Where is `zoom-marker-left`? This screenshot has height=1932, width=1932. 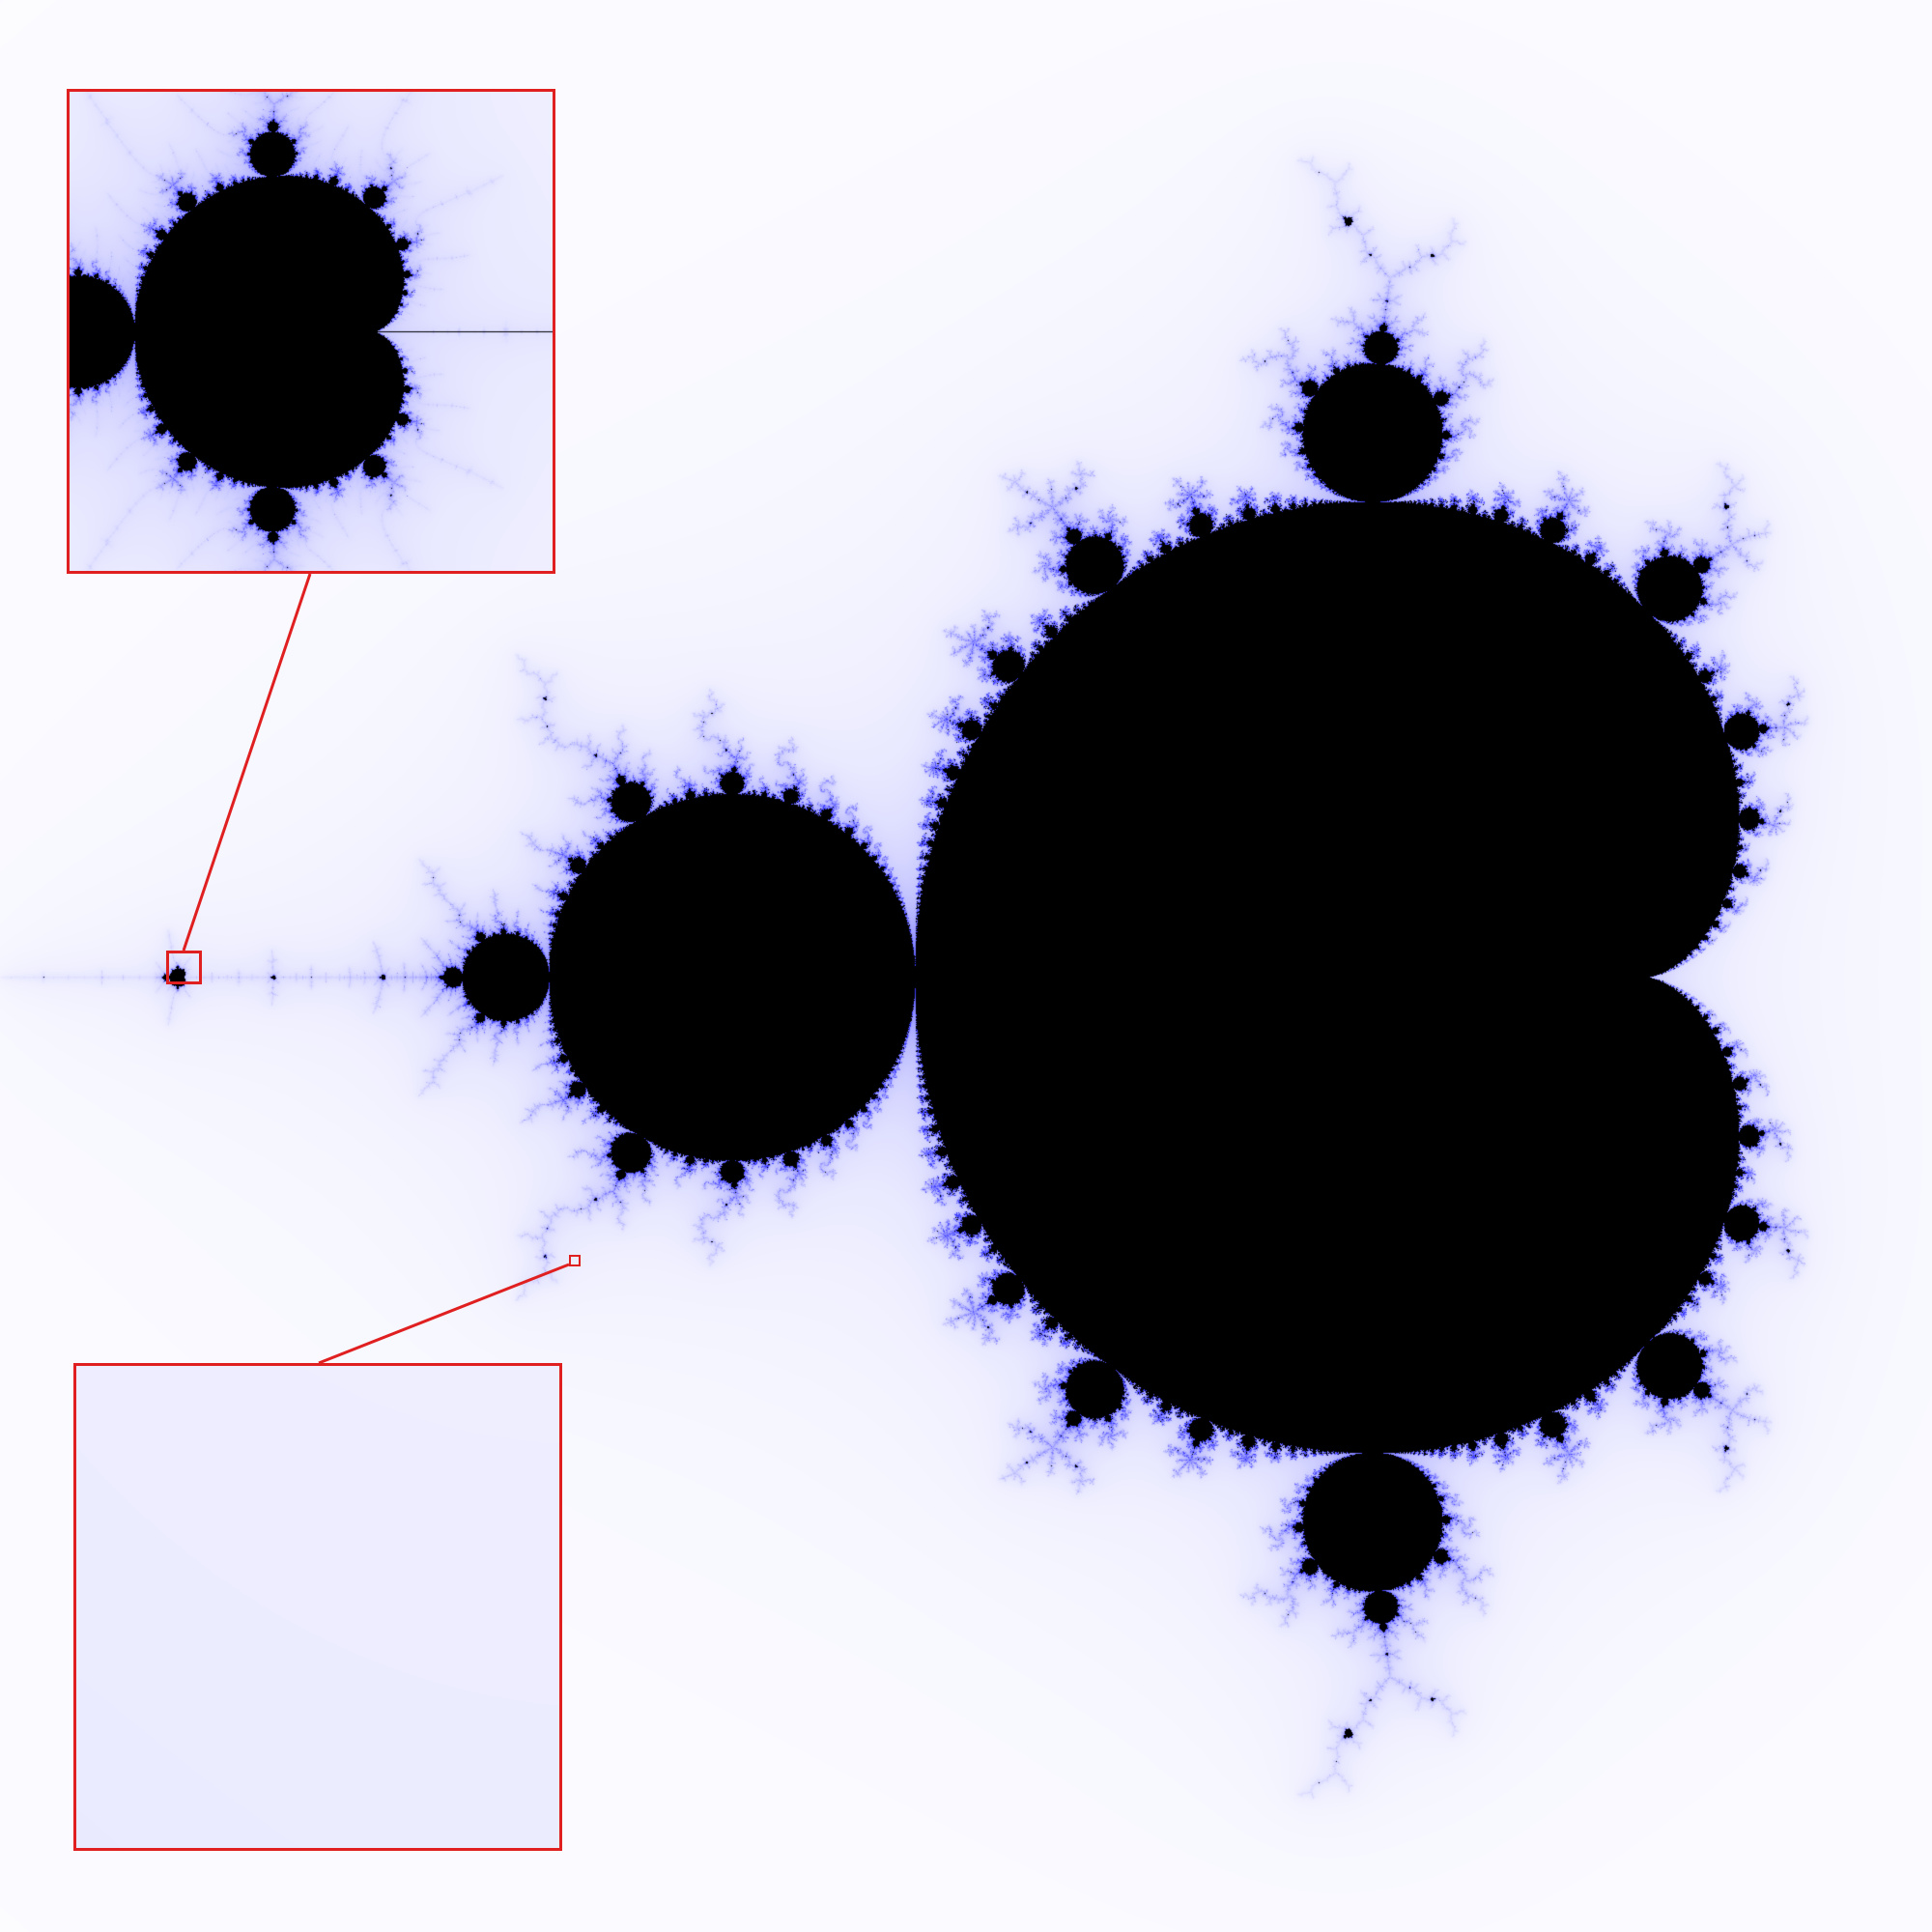 zoom-marker-left is located at coordinates (184, 967).